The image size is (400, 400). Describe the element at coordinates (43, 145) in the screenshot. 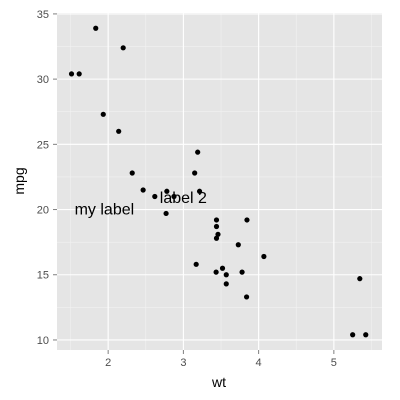

I see `y-tick-label: 25` at that location.